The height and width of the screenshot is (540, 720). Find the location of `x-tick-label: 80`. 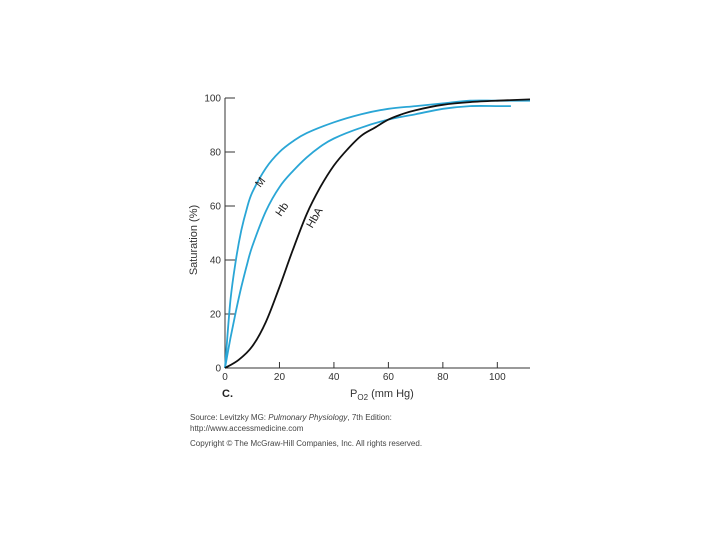

x-tick-label: 80 is located at coordinates (443, 377).